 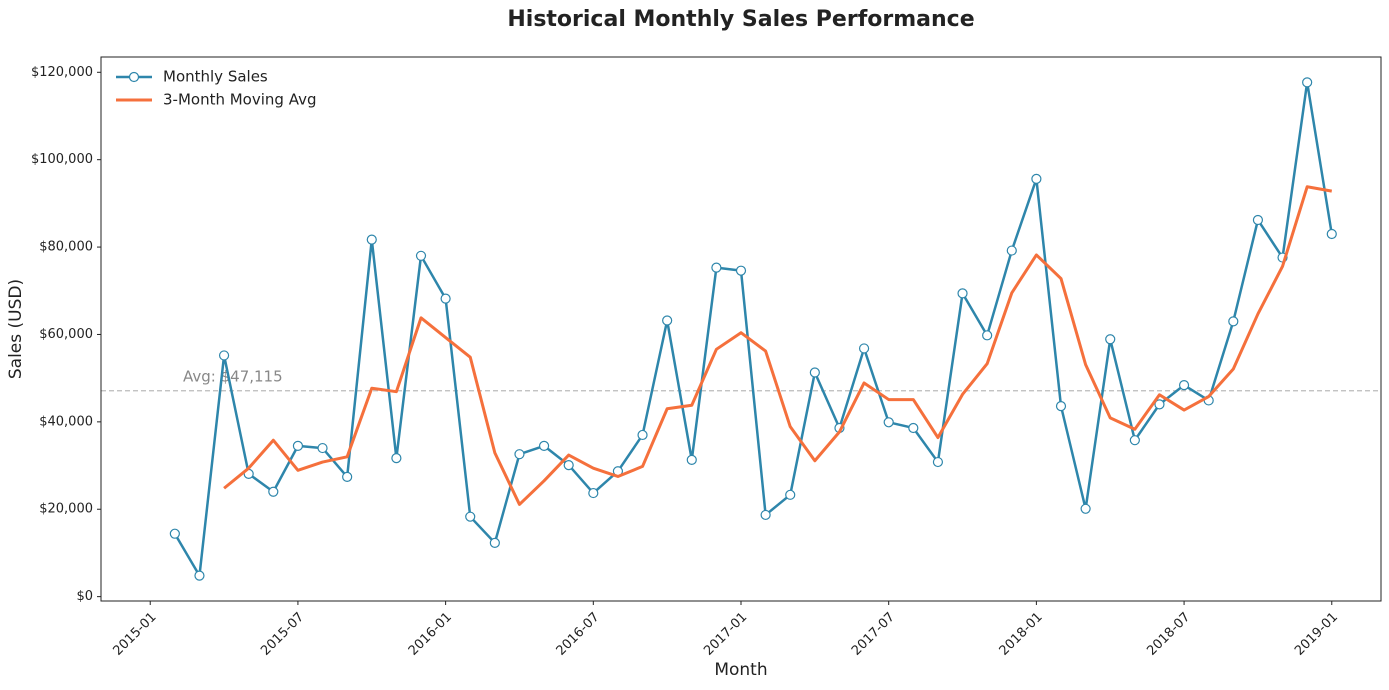 What do you see at coordinates (725, 634) in the screenshot?
I see `x-tick-label: 2017-01` at bounding box center [725, 634].